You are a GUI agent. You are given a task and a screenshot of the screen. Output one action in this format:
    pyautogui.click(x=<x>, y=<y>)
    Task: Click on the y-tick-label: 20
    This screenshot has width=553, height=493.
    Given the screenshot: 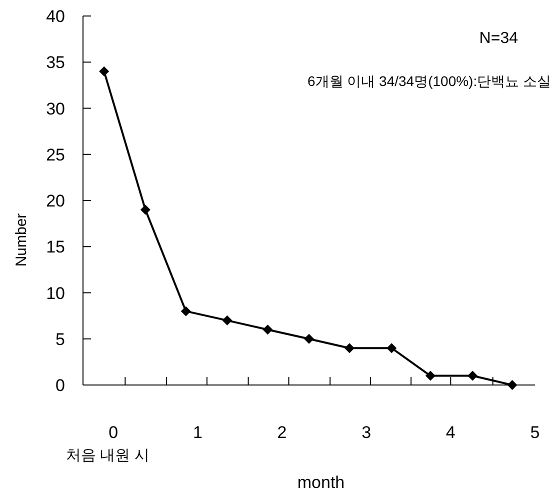 What is the action you would take?
    pyautogui.click(x=55, y=201)
    